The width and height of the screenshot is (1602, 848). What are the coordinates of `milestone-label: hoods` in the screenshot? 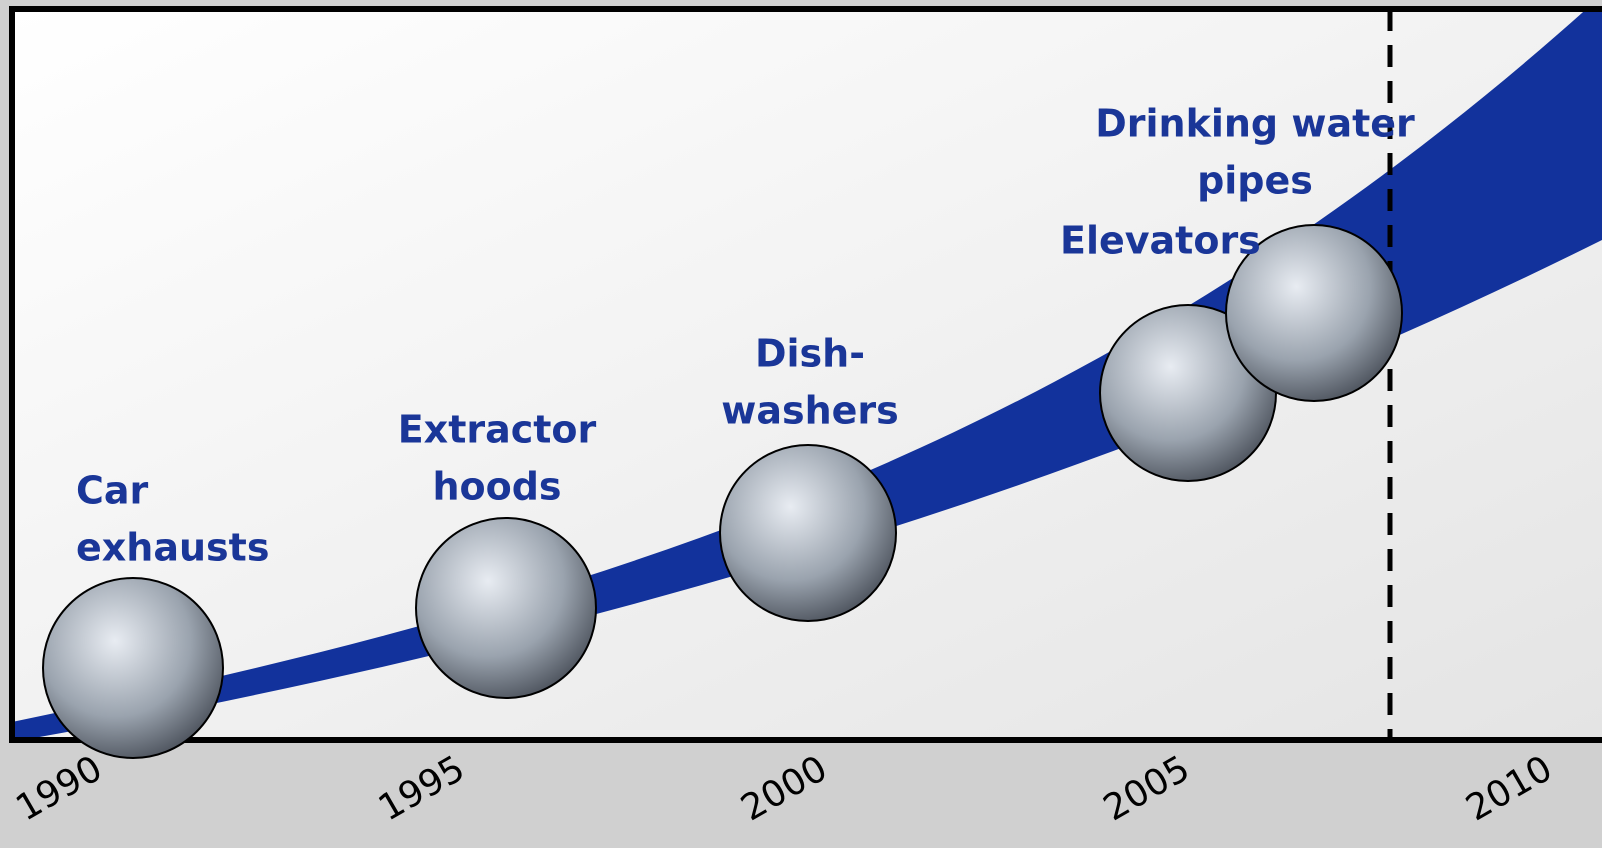 It's located at (496, 487).